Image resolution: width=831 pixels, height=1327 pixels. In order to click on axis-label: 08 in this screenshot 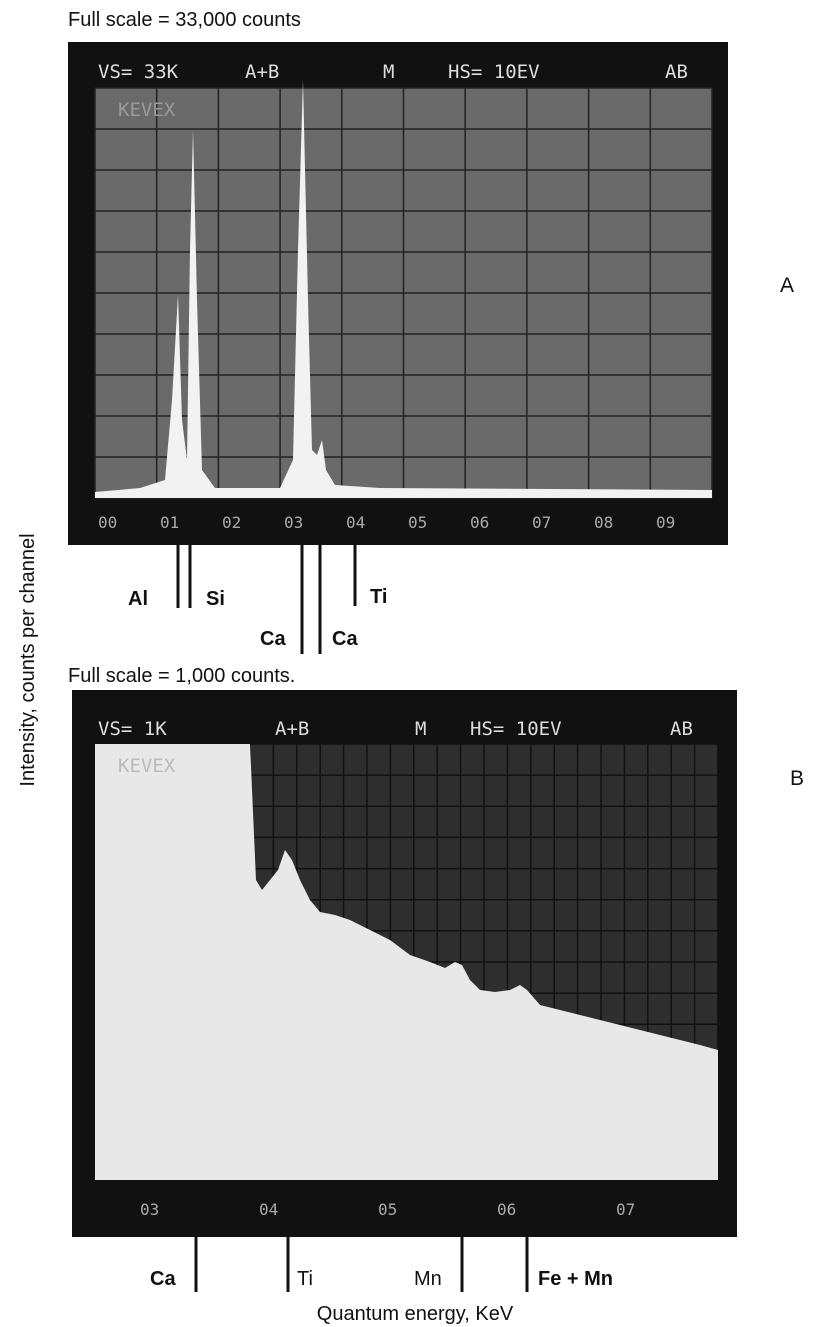, I will do `click(603, 522)`.